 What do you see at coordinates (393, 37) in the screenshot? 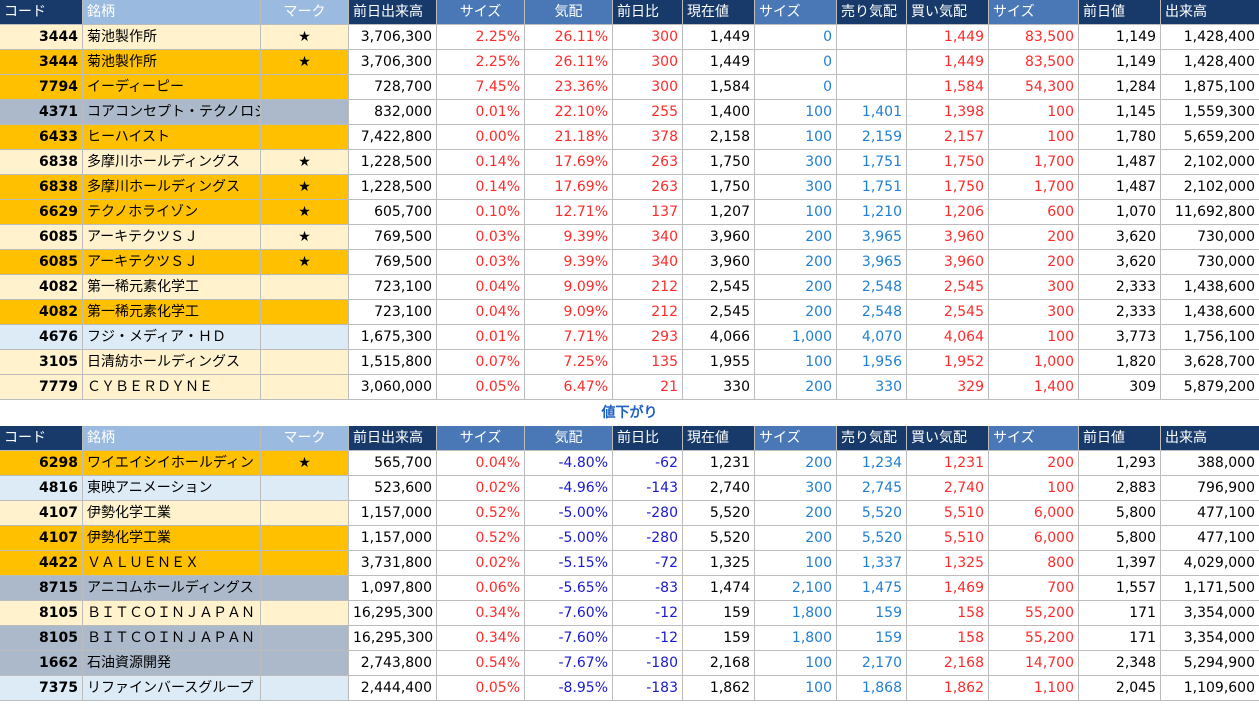
I see `cell-prev-volume: 3,706,300` at bounding box center [393, 37].